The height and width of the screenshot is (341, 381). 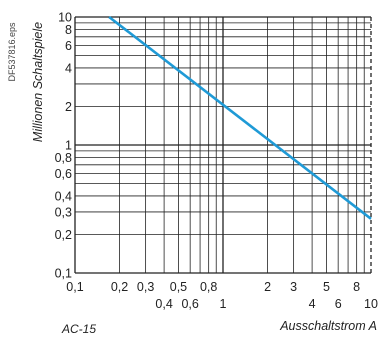 What do you see at coordinates (38, 82) in the screenshot?
I see `y-axis-title: Millionen Schaltspiele` at bounding box center [38, 82].